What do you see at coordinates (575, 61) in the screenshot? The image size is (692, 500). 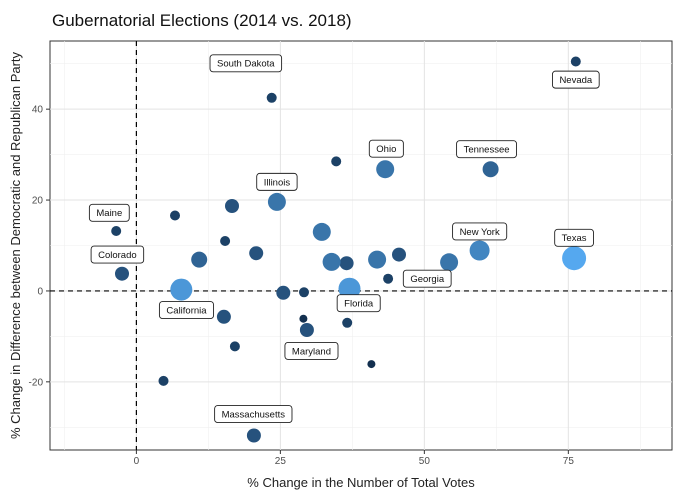 I see `point-nevada` at bounding box center [575, 61].